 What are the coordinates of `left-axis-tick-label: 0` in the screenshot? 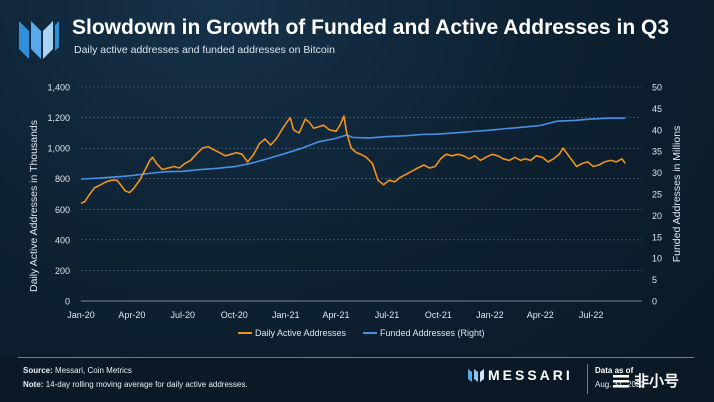 It's located at (67, 302).